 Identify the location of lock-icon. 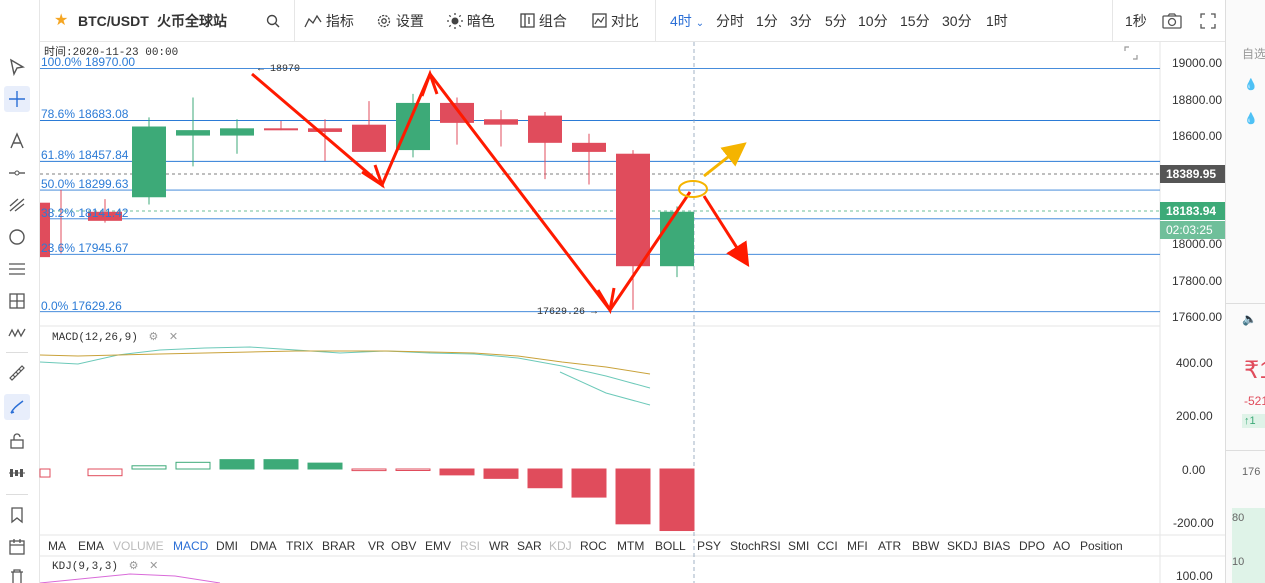
(17, 441).